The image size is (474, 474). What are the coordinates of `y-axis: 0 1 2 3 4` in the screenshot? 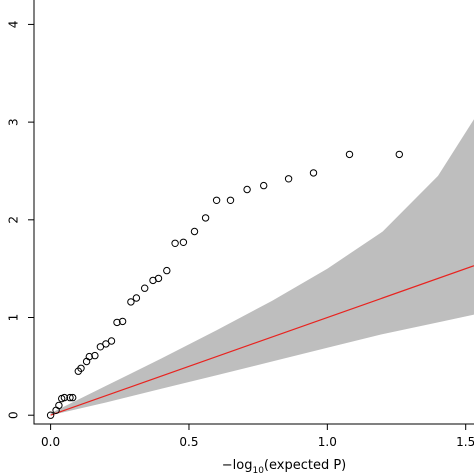 It's located at (20, 220).